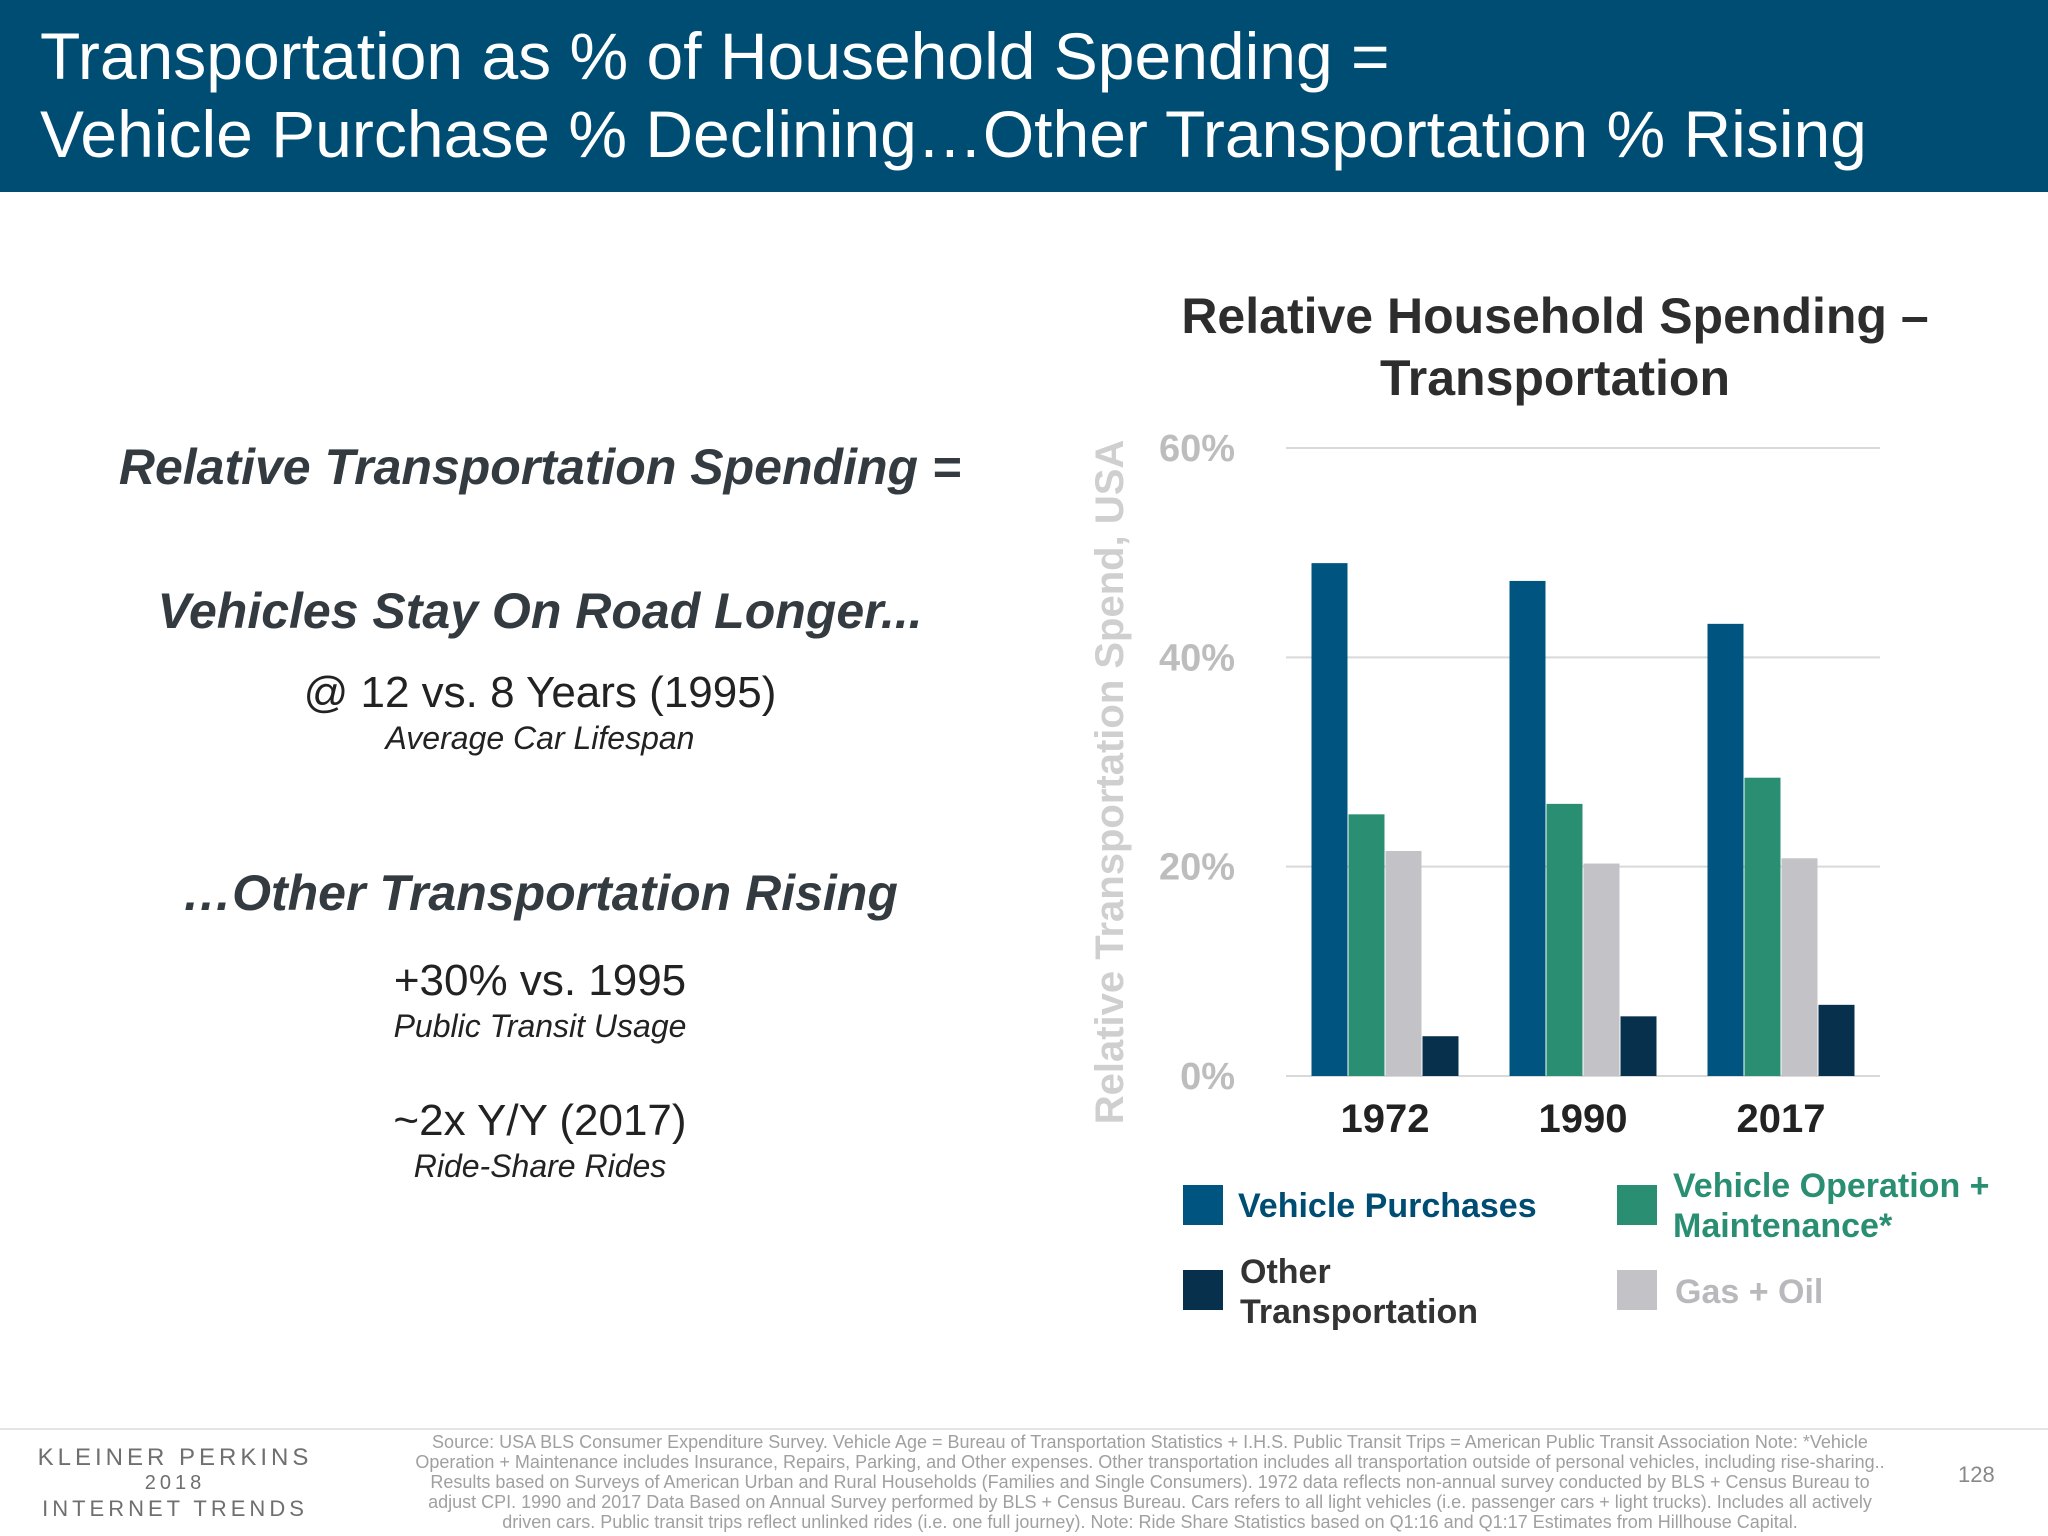 This screenshot has height=1536, width=2048. What do you see at coordinates (540, 980) in the screenshot?
I see `stat-public-transit: +30% vs. 1995` at bounding box center [540, 980].